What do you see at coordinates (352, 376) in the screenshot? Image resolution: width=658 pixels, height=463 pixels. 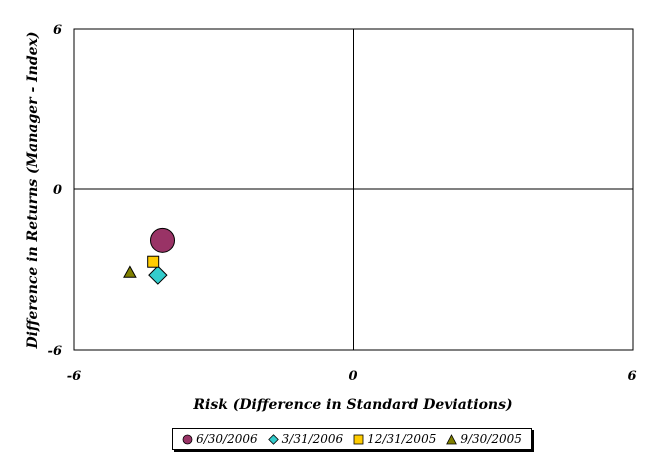 I see `x-tick-label-mid: 0` at bounding box center [352, 376].